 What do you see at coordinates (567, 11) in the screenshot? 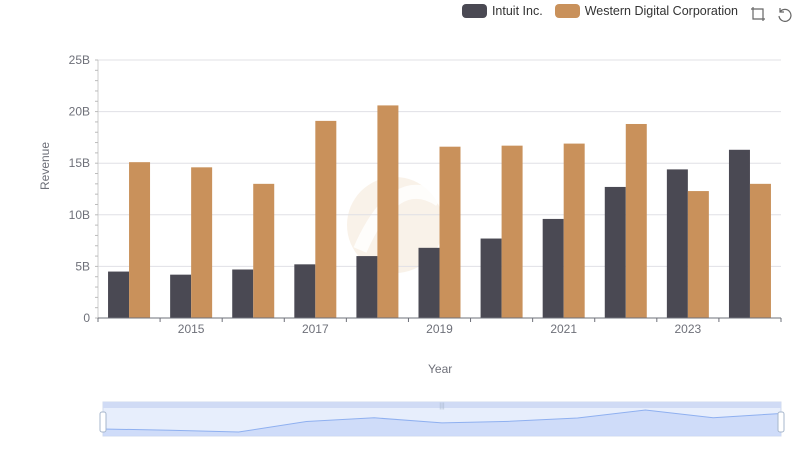
I see `legend-swatch-western-digital` at bounding box center [567, 11].